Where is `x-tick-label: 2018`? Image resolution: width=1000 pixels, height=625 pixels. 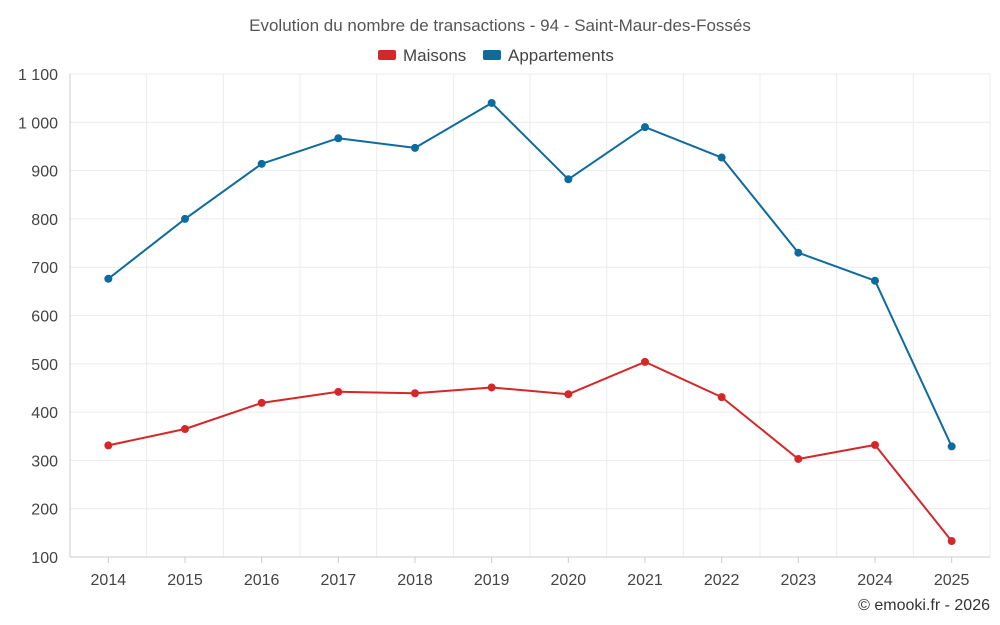 x-tick-label: 2018 is located at coordinates (415, 580).